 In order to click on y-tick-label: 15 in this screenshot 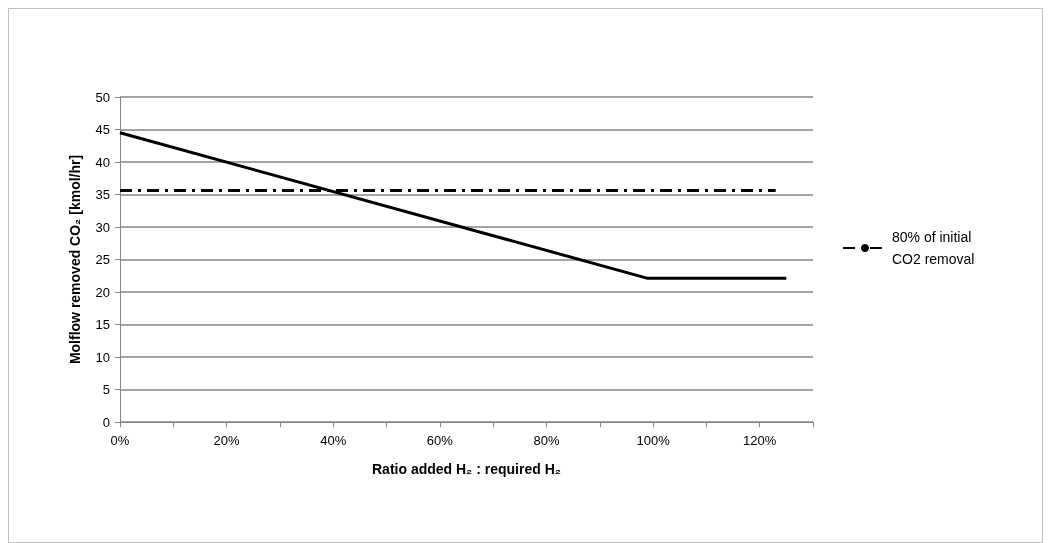, I will do `click(102, 324)`.